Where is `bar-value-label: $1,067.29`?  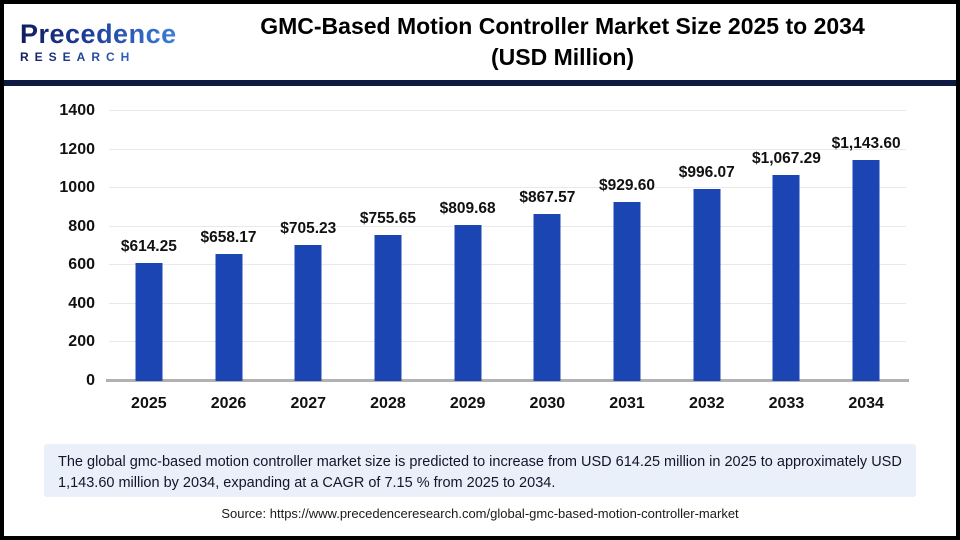 bar-value-label: $1,067.29 is located at coordinates (786, 159).